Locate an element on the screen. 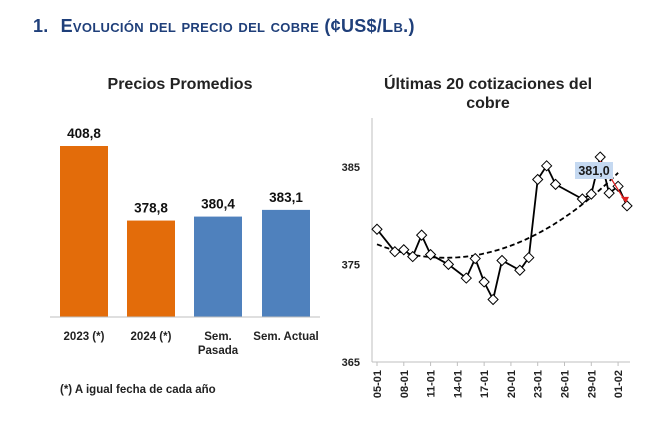 The width and height of the screenshot is (671, 428). x-tick-label: 29-01 is located at coordinates (592, 384).